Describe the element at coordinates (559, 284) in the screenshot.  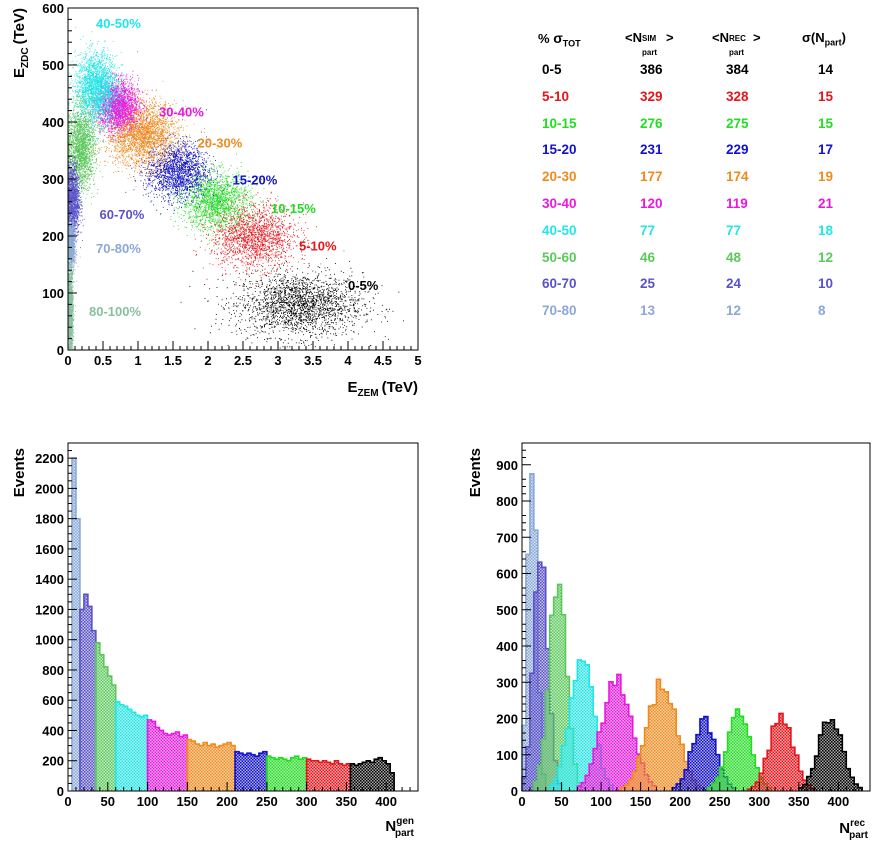
I see `cell-centrality: 60-70` at that location.